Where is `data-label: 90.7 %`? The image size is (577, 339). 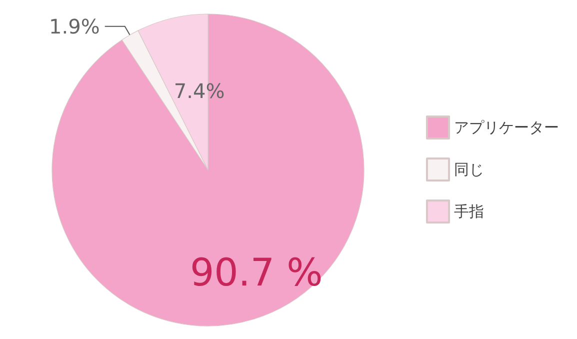 data-label: 90.7 % is located at coordinates (256, 272).